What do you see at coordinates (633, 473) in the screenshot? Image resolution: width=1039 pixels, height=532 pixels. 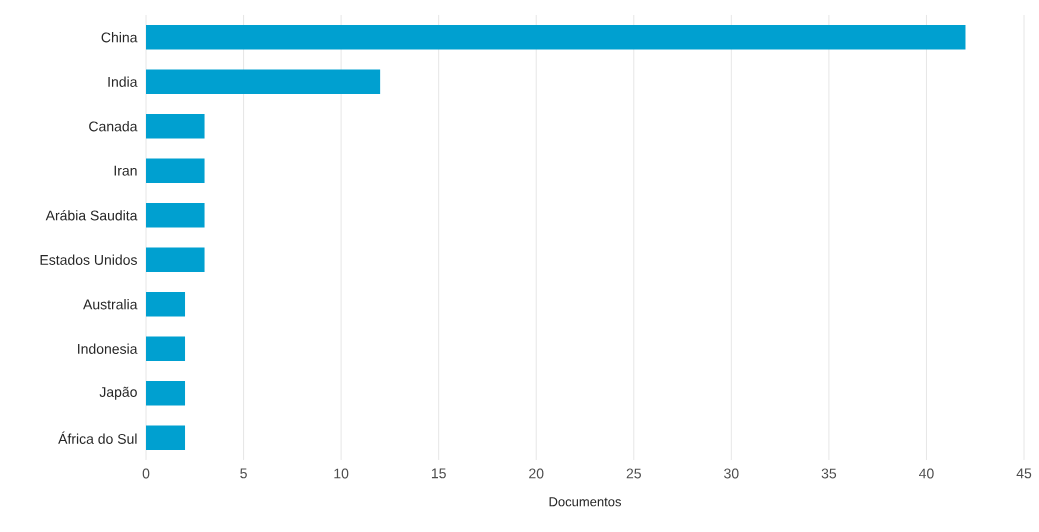 I see `x-tick-label: 25` at bounding box center [633, 473].